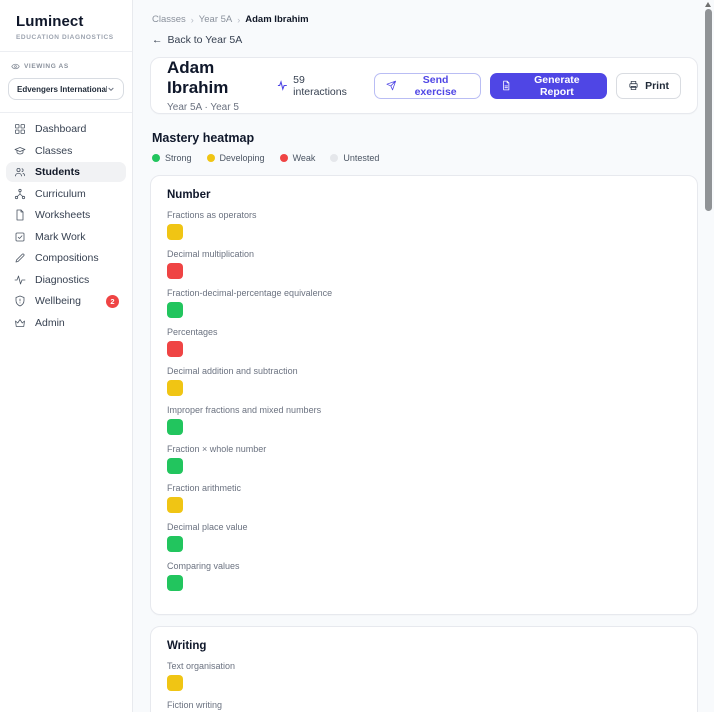 The width and height of the screenshot is (714, 712). Describe the element at coordinates (172, 158) in the screenshot. I see `legend-item-strong: Strong` at that location.